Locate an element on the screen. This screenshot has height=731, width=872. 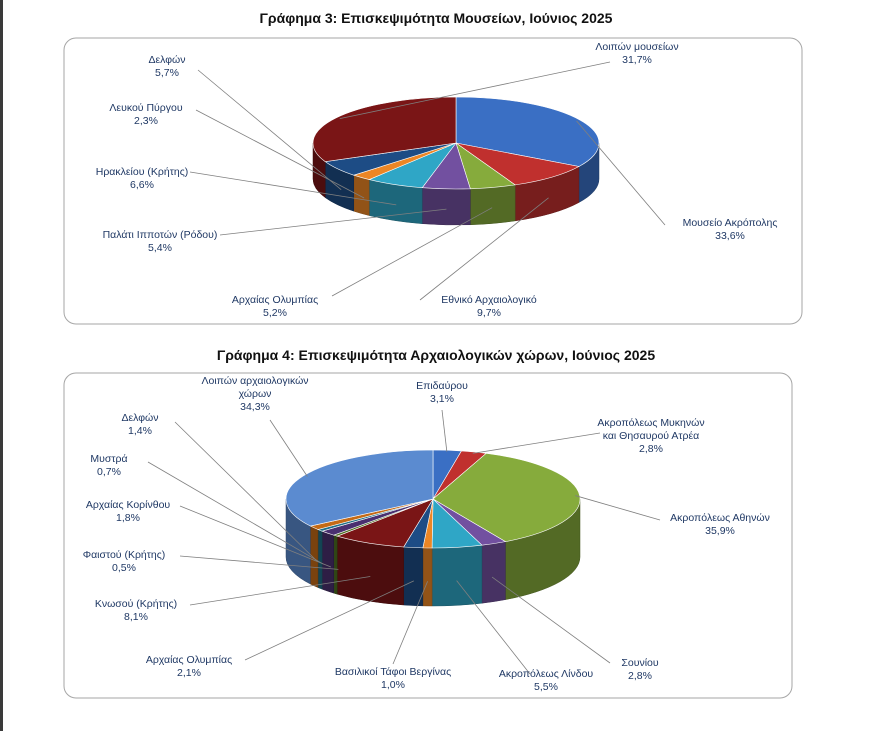
chart3-label-2: Αρχαίας Ολυμπίας is located at coordinates (275, 300).